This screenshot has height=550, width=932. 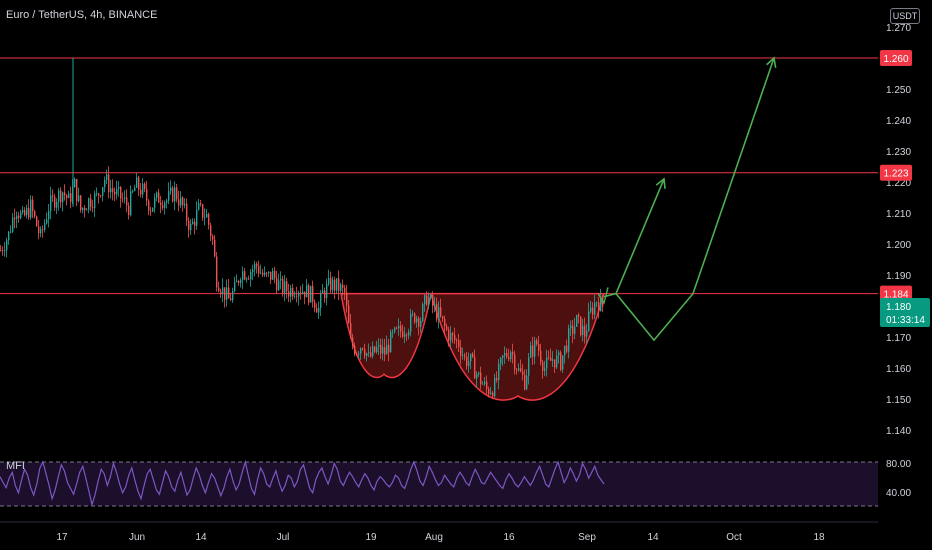 What do you see at coordinates (819, 537) in the screenshot?
I see `time-tick: 18` at bounding box center [819, 537].